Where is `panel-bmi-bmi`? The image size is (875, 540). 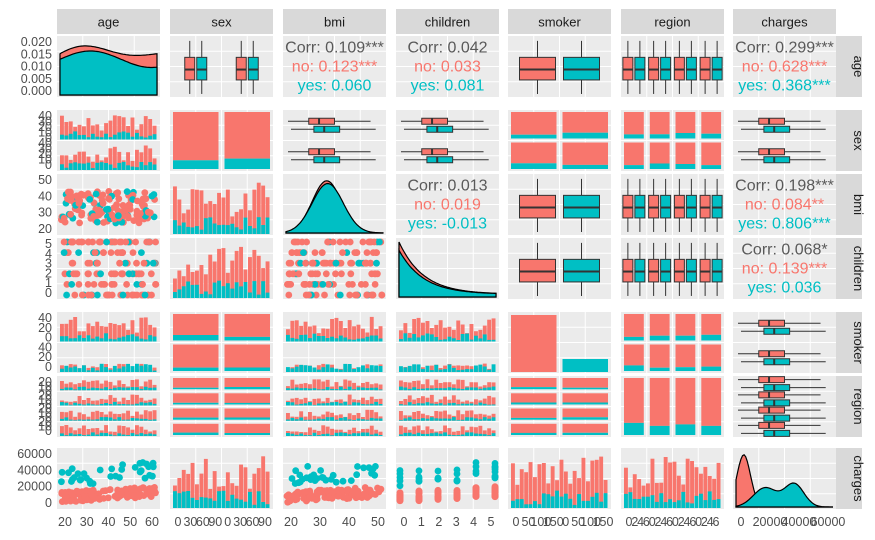
panel-bmi-bmi is located at coordinates (334, 204).